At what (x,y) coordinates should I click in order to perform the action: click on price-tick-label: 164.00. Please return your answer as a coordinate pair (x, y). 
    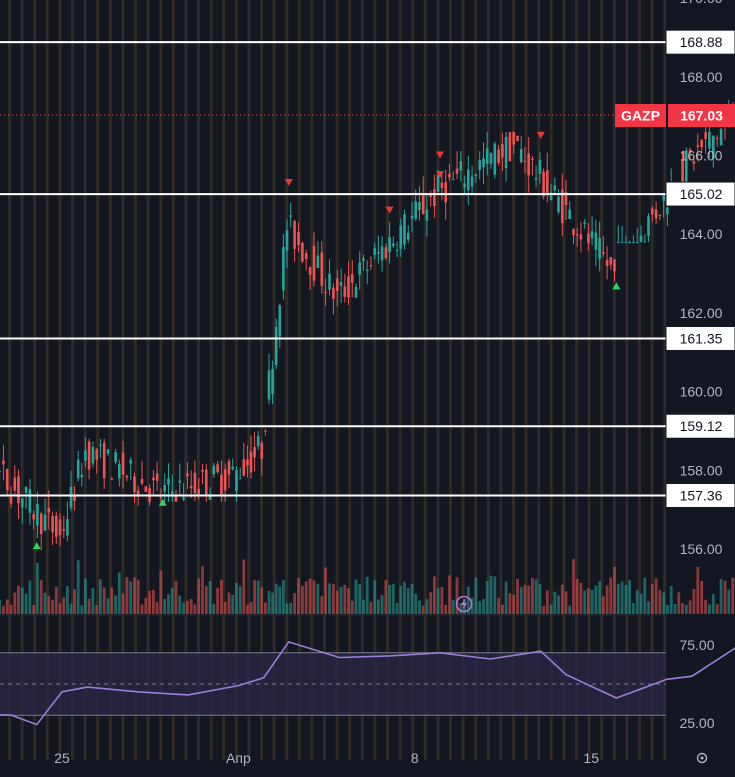
    Looking at the image, I should click on (701, 234).